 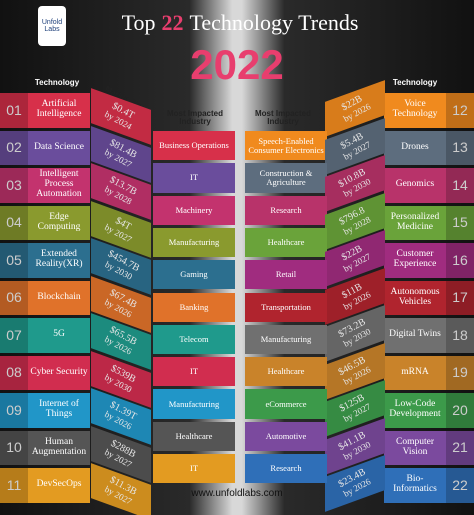 What do you see at coordinates (237, 64) in the screenshot?
I see `year: 2022` at bounding box center [237, 64].